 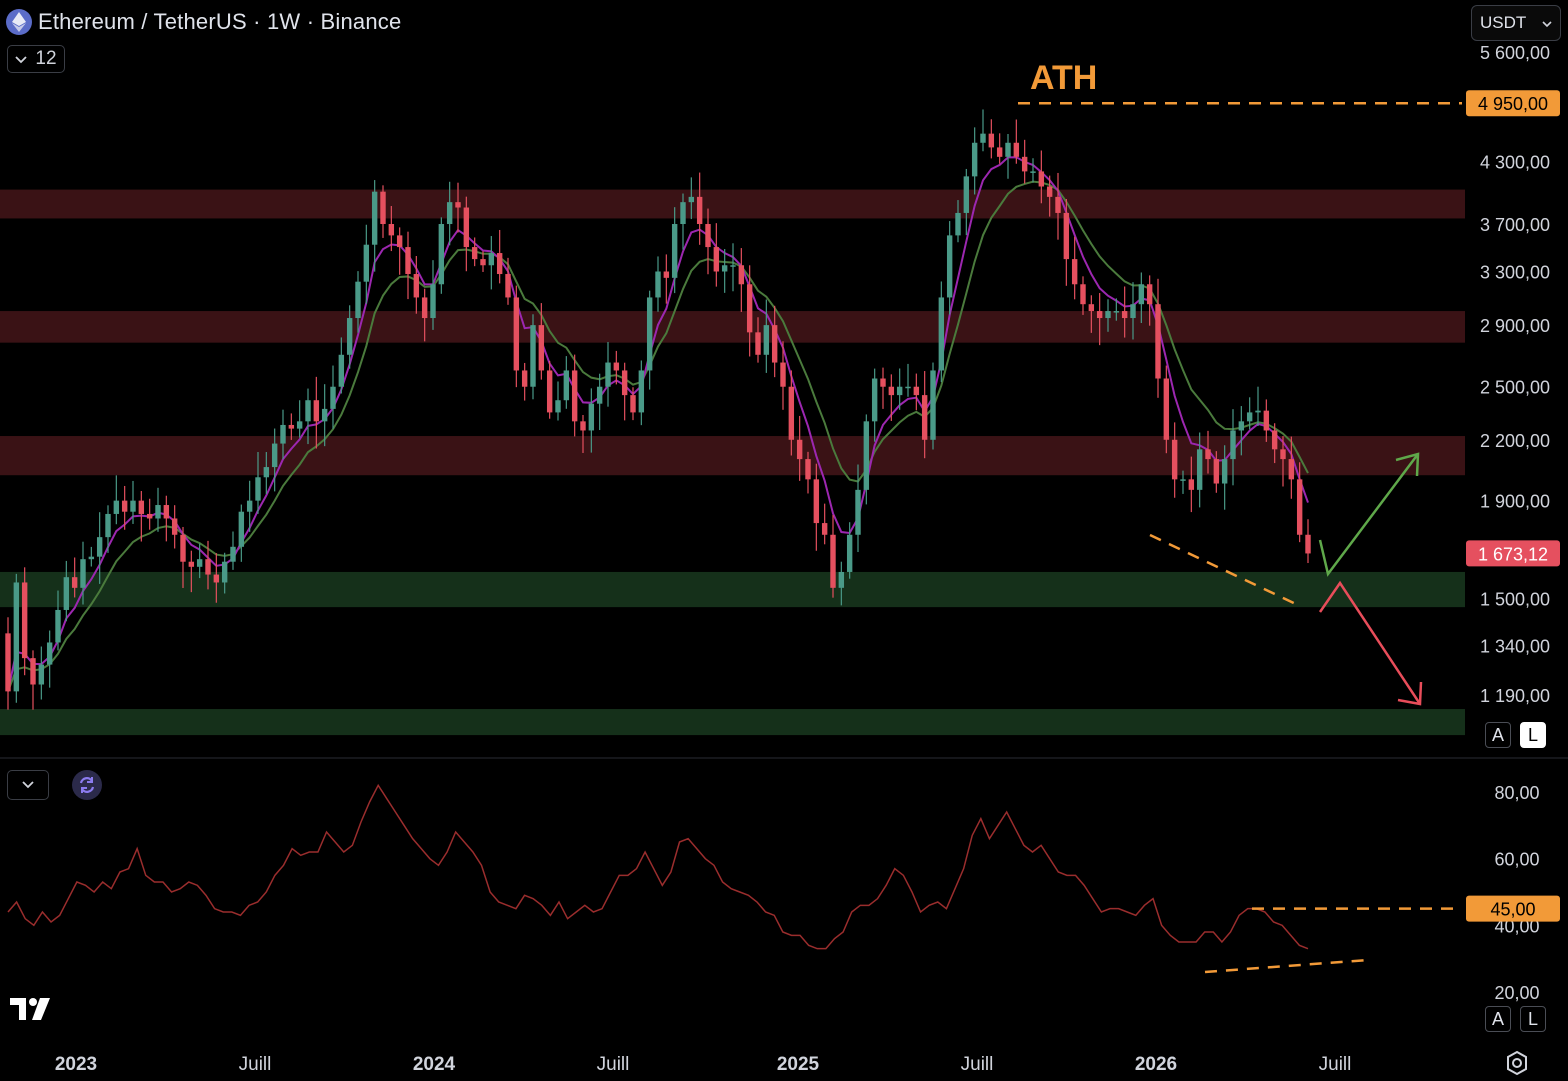 What do you see at coordinates (1498, 735) in the screenshot?
I see `auto-scale-button: A` at bounding box center [1498, 735].